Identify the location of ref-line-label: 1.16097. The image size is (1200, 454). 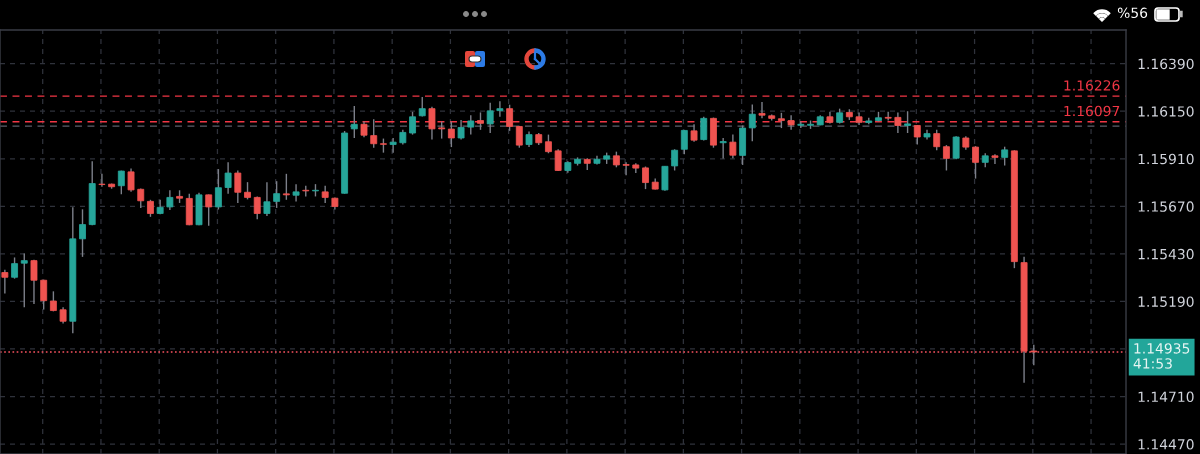
(1092, 111).